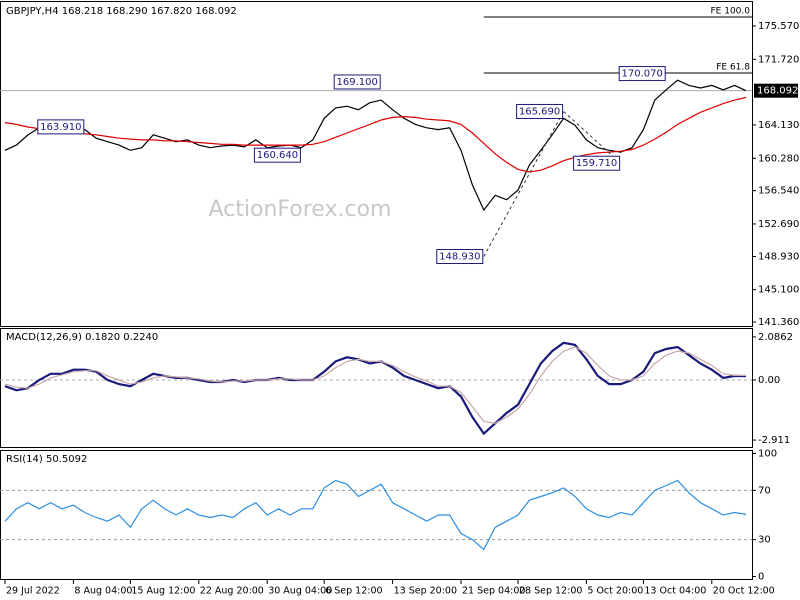  What do you see at coordinates (615, 591) in the screenshot?
I see `x-tick-label: 5 Oct 20:00` at bounding box center [615, 591].